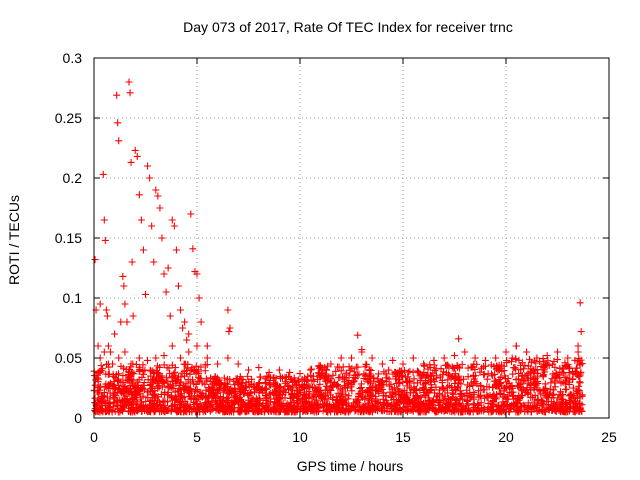  I want to click on y-tick-label: 0.3, so click(73, 58).